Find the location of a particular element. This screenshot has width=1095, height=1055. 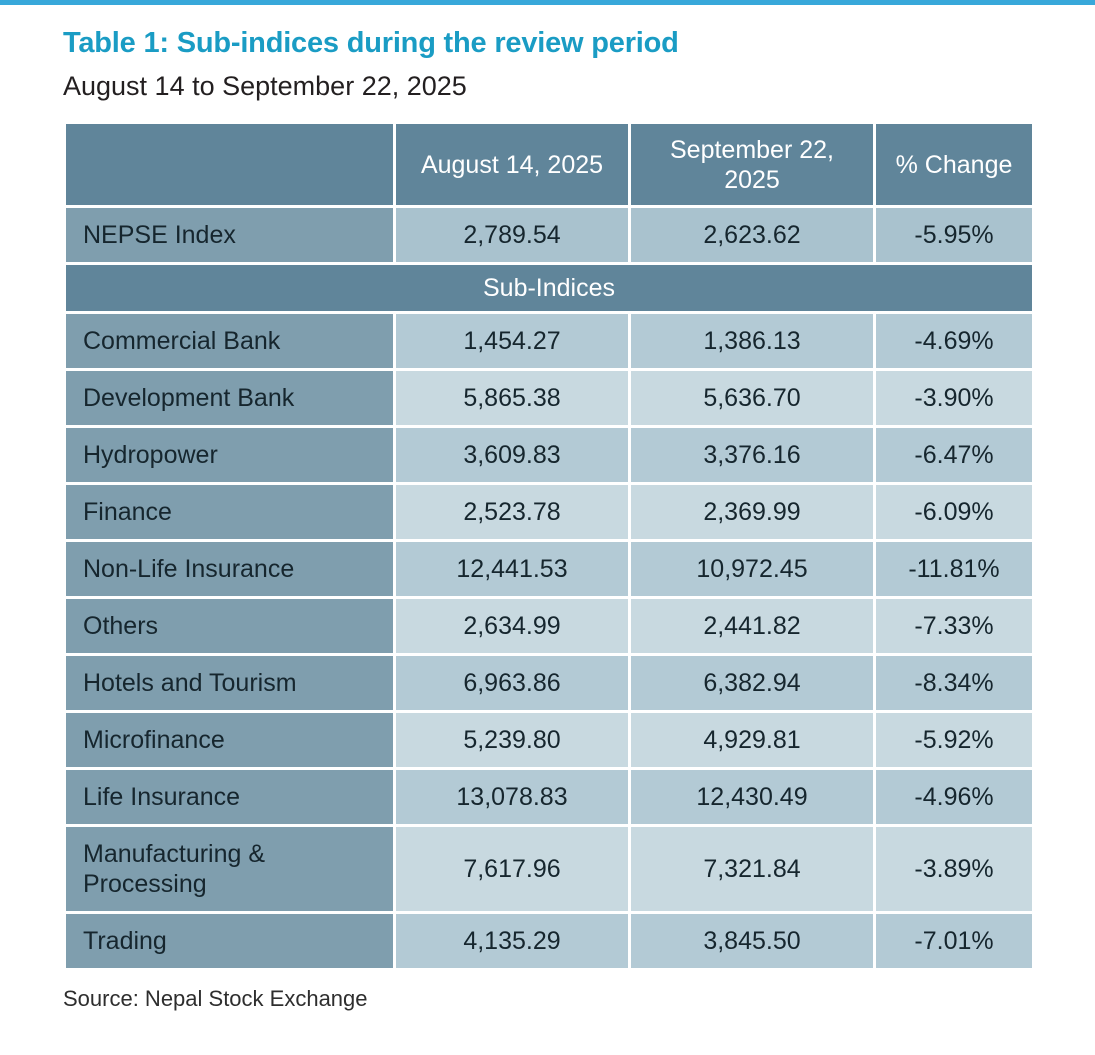

row-label: Others is located at coordinates (229, 626).